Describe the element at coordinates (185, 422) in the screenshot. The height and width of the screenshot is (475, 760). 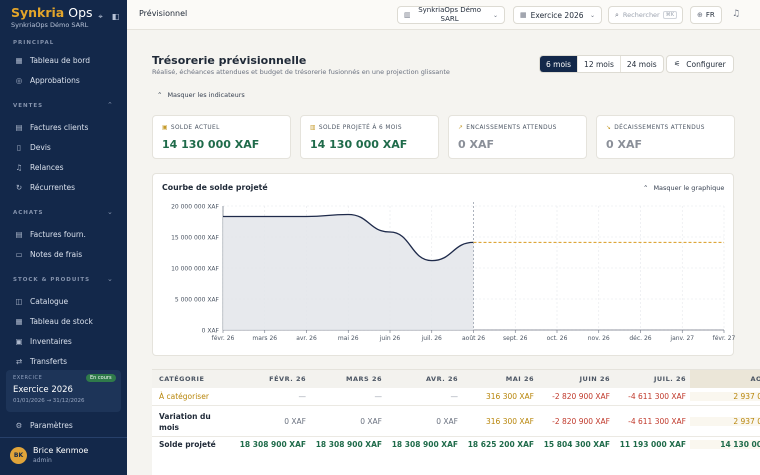
I see `row-label: Variation du mois` at that location.